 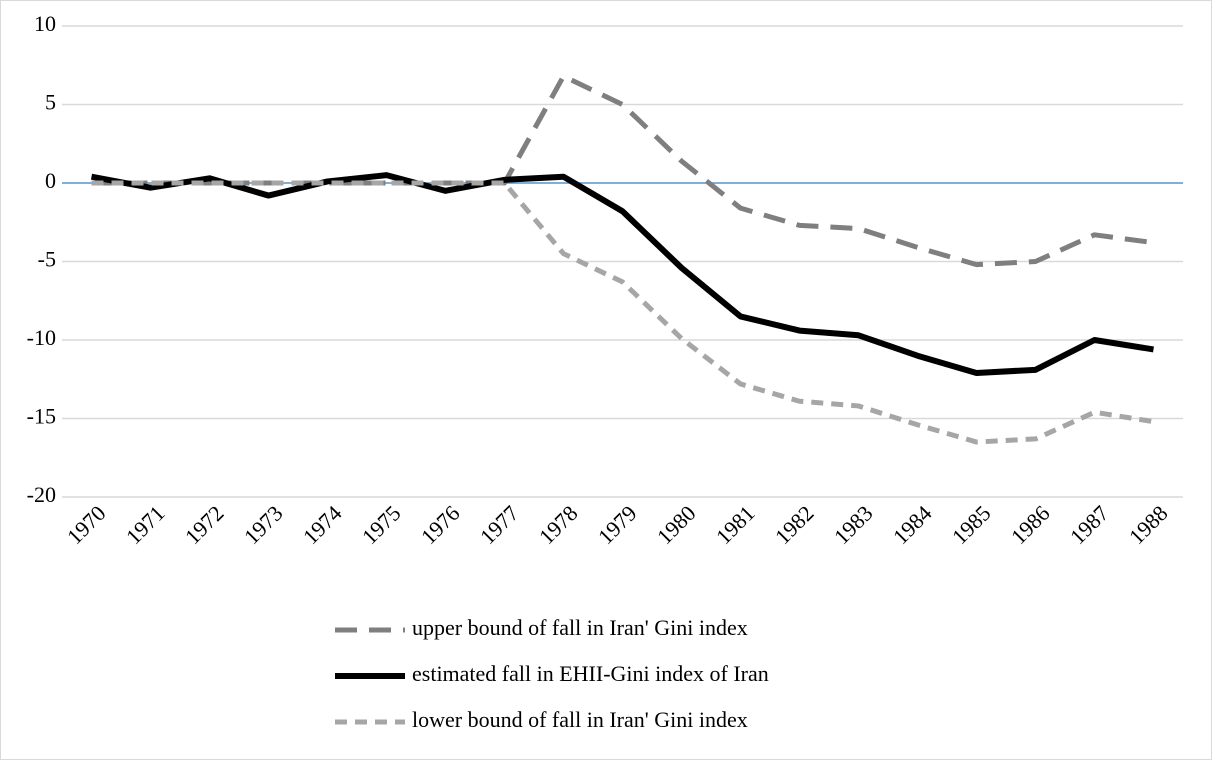 I want to click on y-tick-label: 10, so click(x=45, y=23).